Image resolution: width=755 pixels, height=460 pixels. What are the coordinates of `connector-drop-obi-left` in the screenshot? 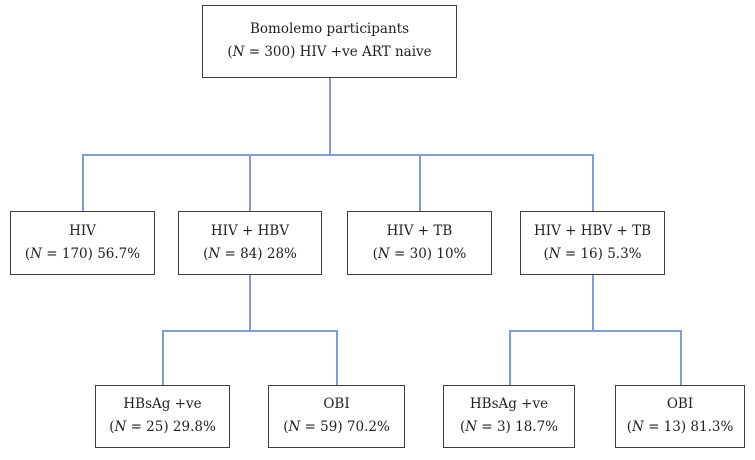 It's located at (337, 357).